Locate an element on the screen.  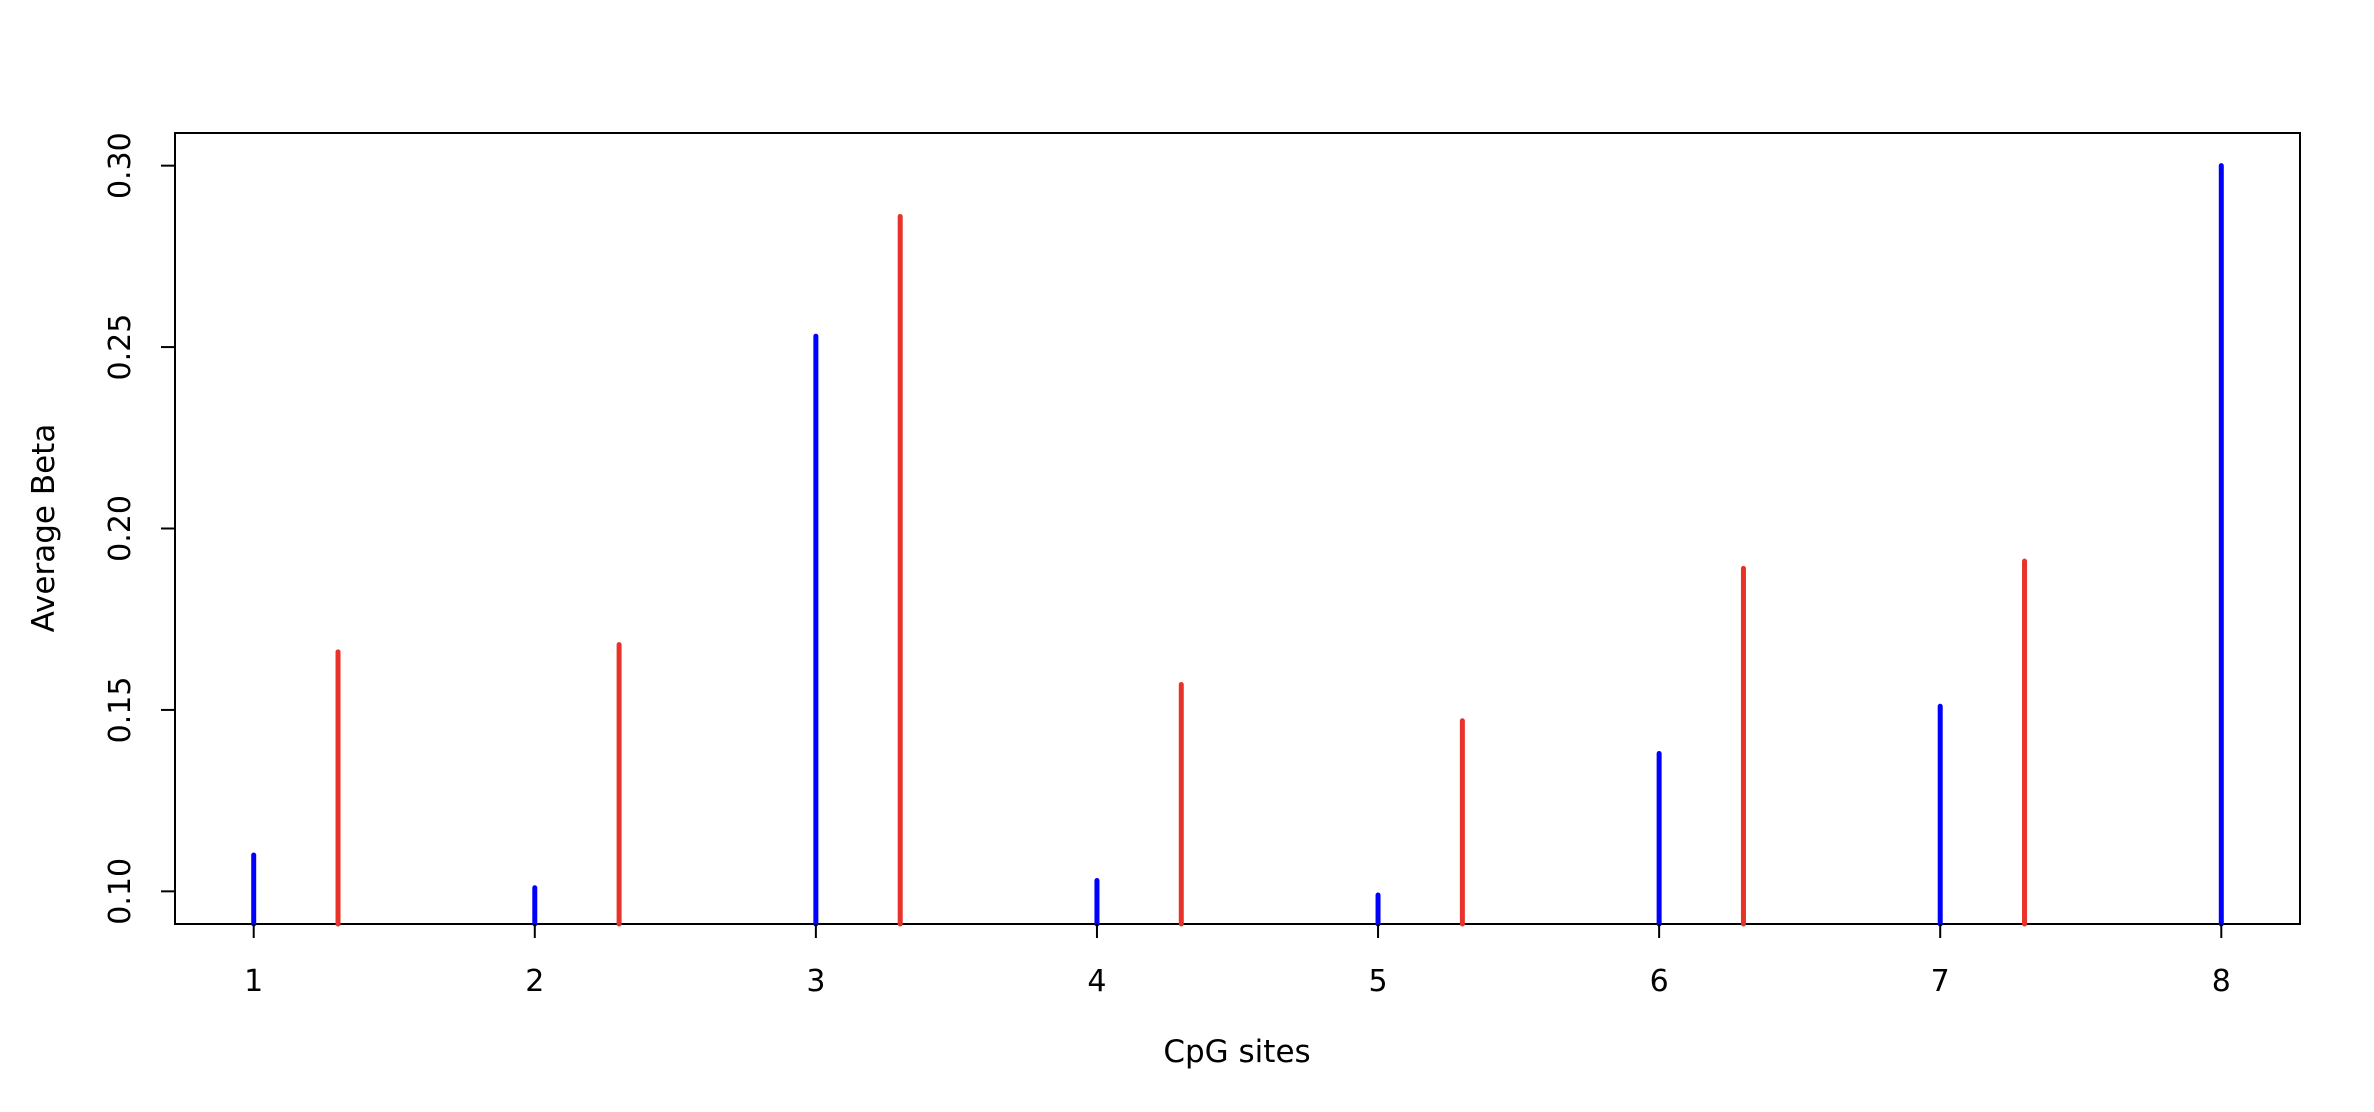
x-tick-label: 7 is located at coordinates (1940, 981).